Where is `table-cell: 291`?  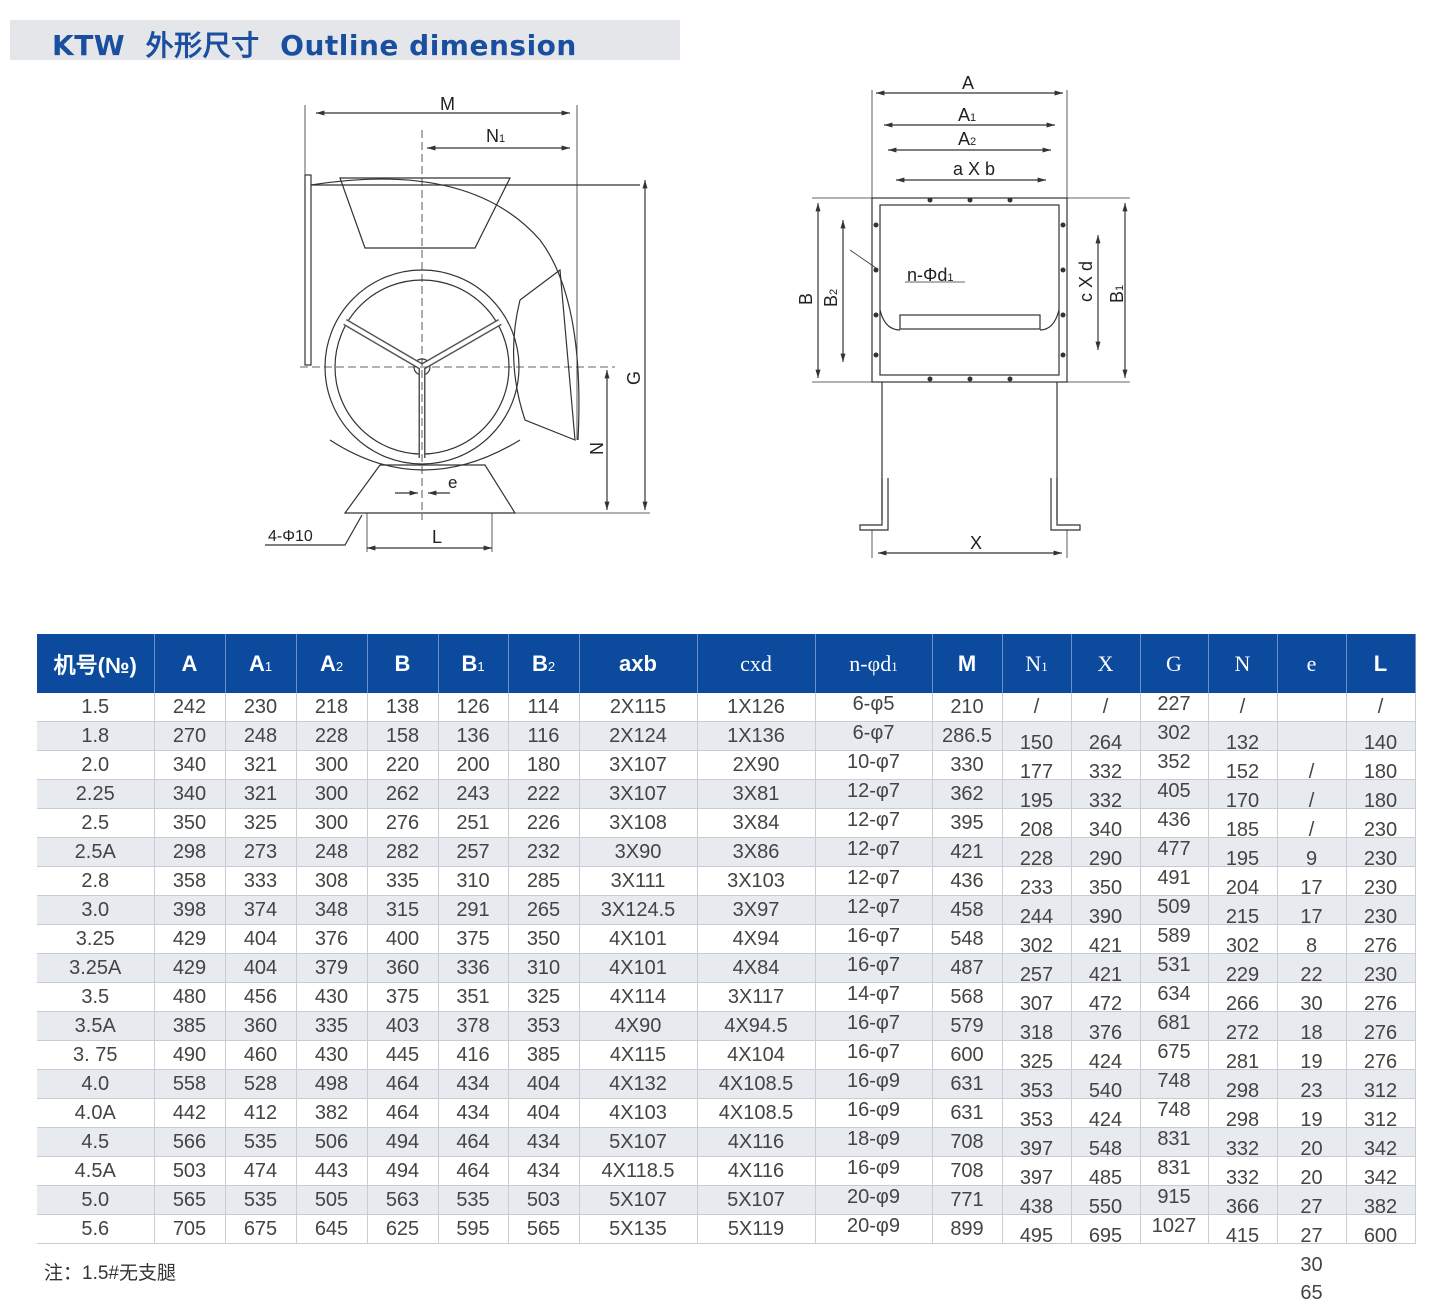 table-cell: 291 is located at coordinates (473, 910).